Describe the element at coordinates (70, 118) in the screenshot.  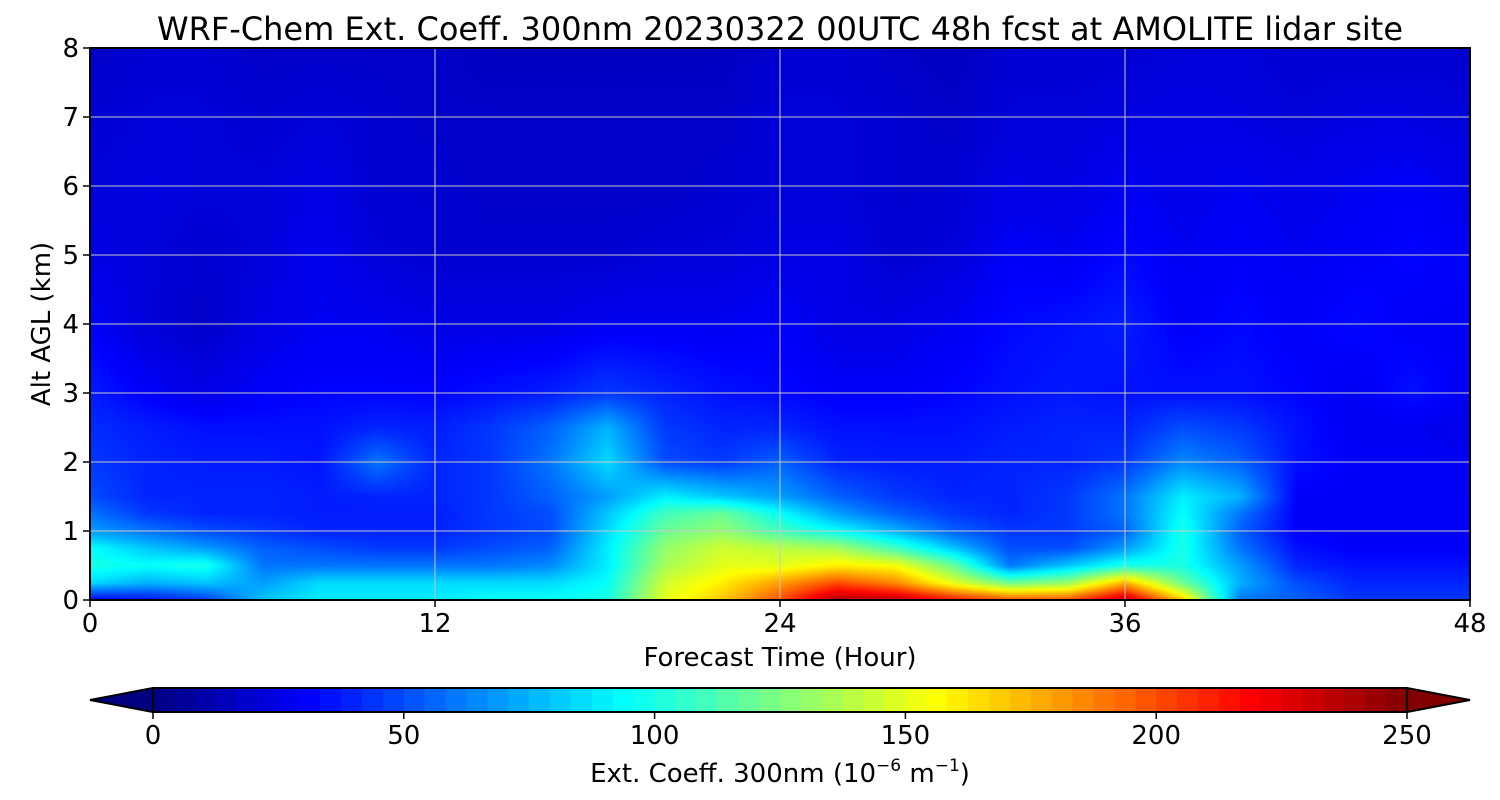
I see `y-tick-label: 7` at that location.